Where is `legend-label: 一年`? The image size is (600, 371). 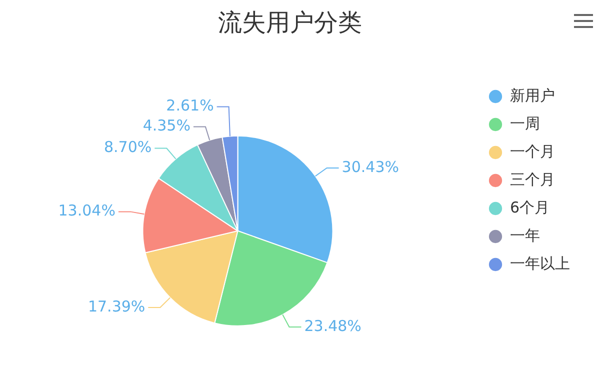
legend-label: 一年 is located at coordinates (525, 235).